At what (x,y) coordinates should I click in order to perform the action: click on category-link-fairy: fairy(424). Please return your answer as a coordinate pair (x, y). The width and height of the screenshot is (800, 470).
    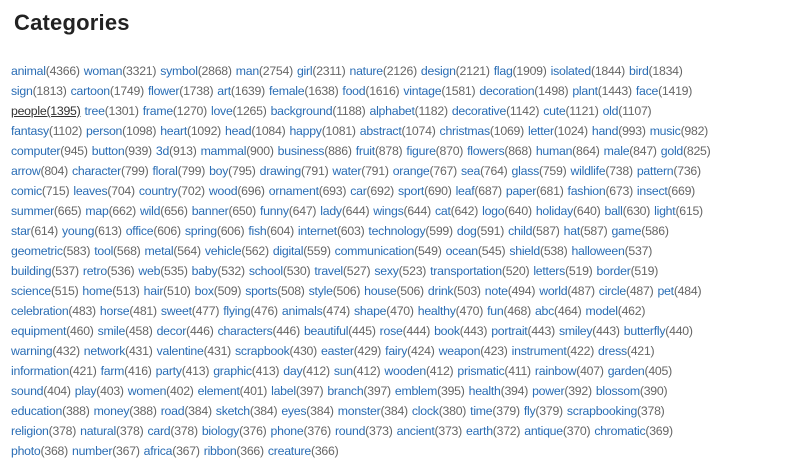
    Looking at the image, I should click on (410, 351).